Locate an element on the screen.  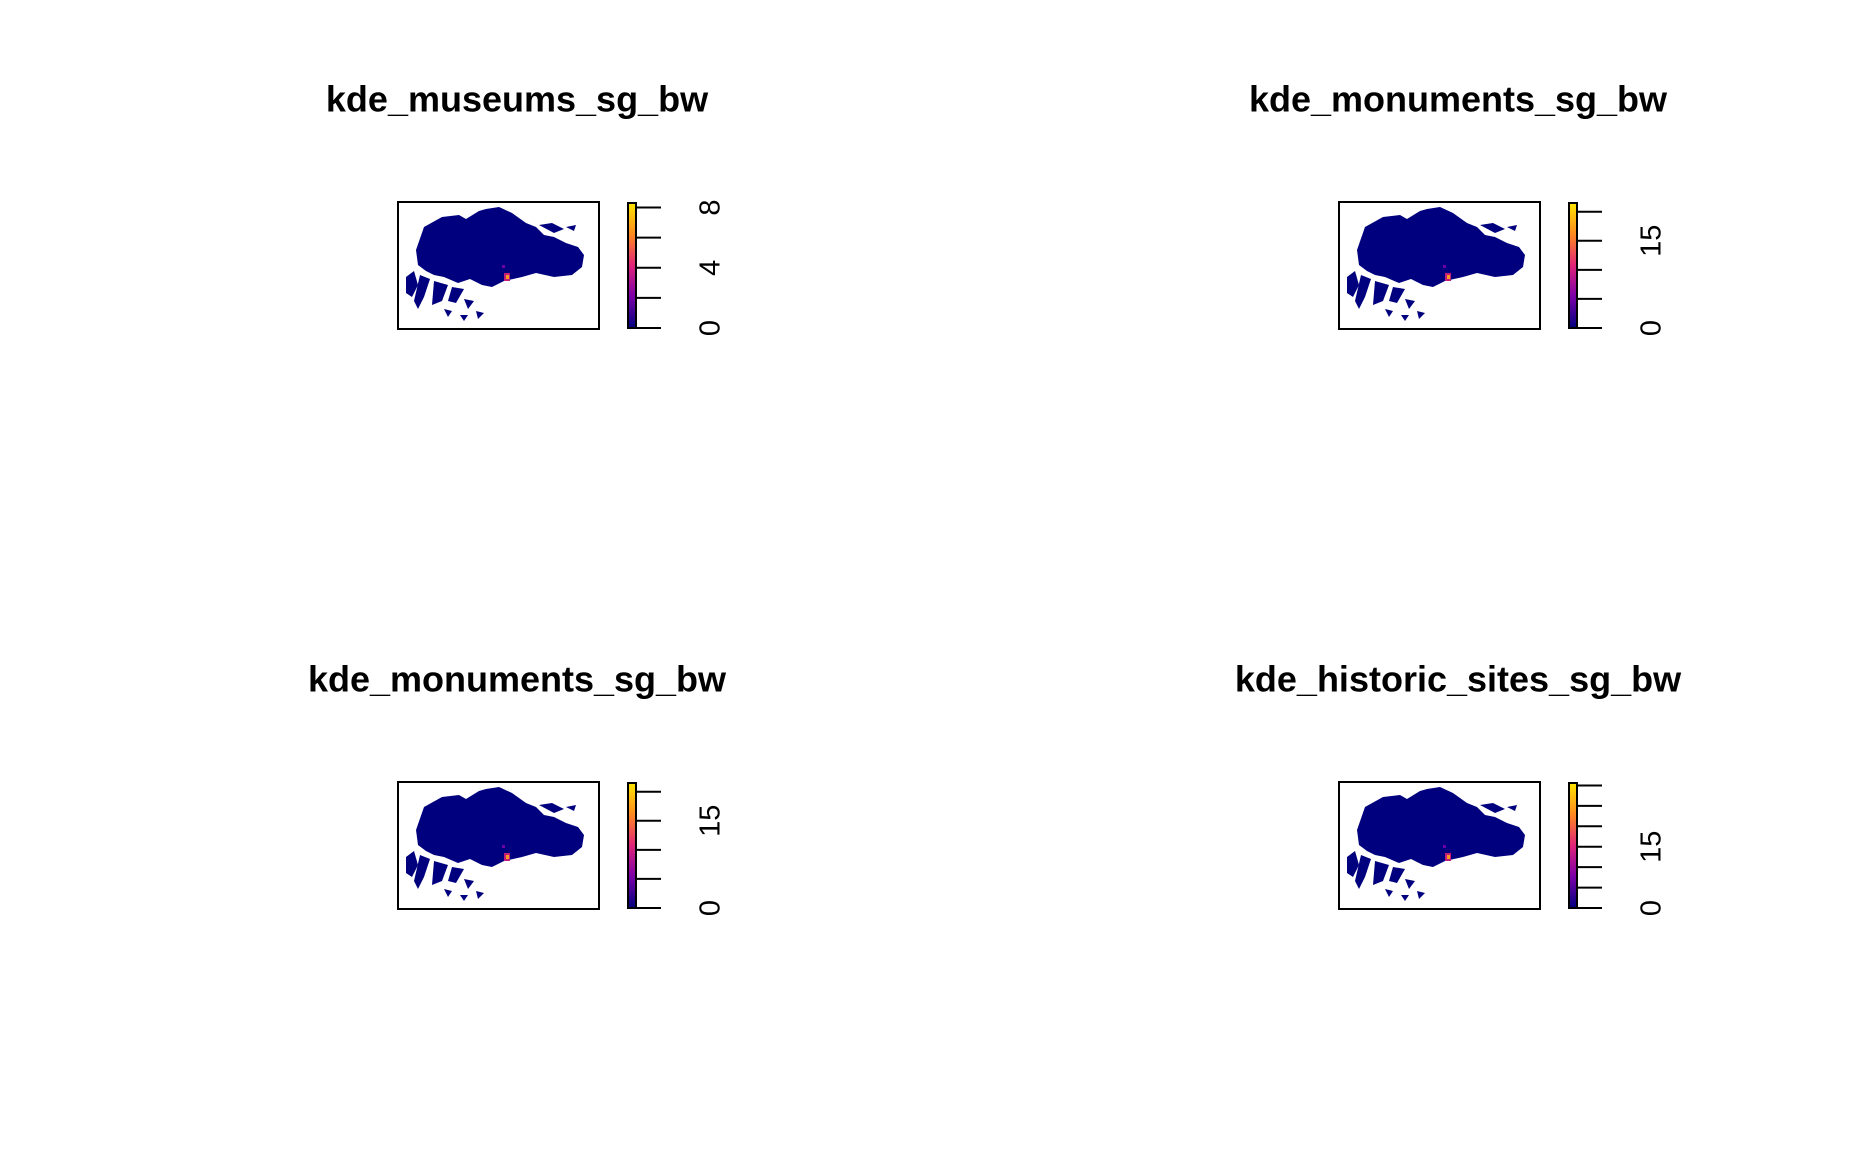
tick-label: 4 is located at coordinates (711, 268).